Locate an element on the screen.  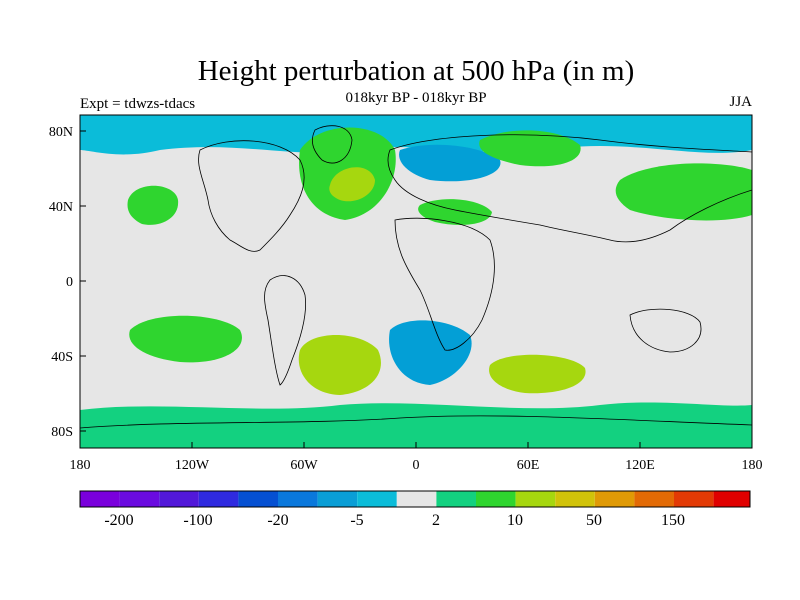
coastline-africa is located at coordinates (444, 284).